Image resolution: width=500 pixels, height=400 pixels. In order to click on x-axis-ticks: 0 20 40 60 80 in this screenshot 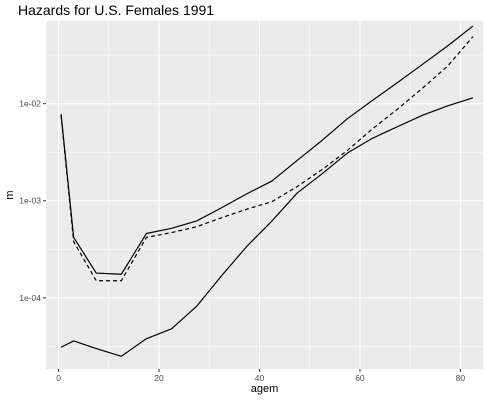, I will do `click(260, 376)`.